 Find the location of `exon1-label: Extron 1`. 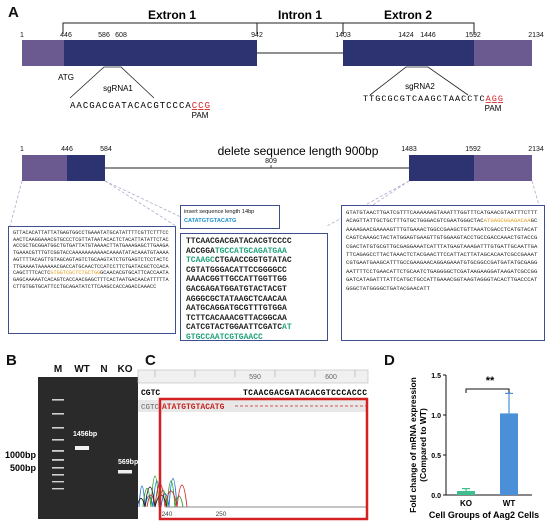

exon1-label: Extron 1 is located at coordinates (172, 15).